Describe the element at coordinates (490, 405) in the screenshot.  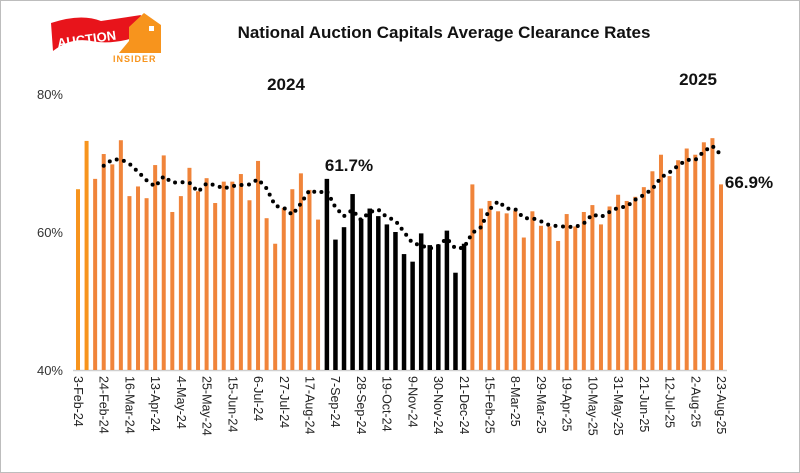
I see `x-tick-label: 15-Feb-25` at that location.